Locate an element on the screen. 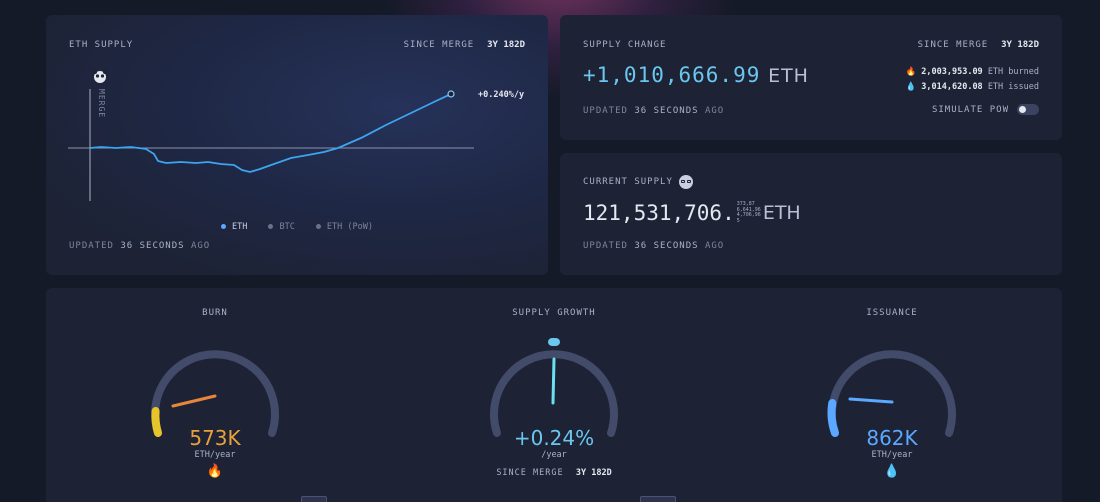 This screenshot has height=502, width=1100. current-supply-header: CURRENT SUPPLY is located at coordinates (638, 182).